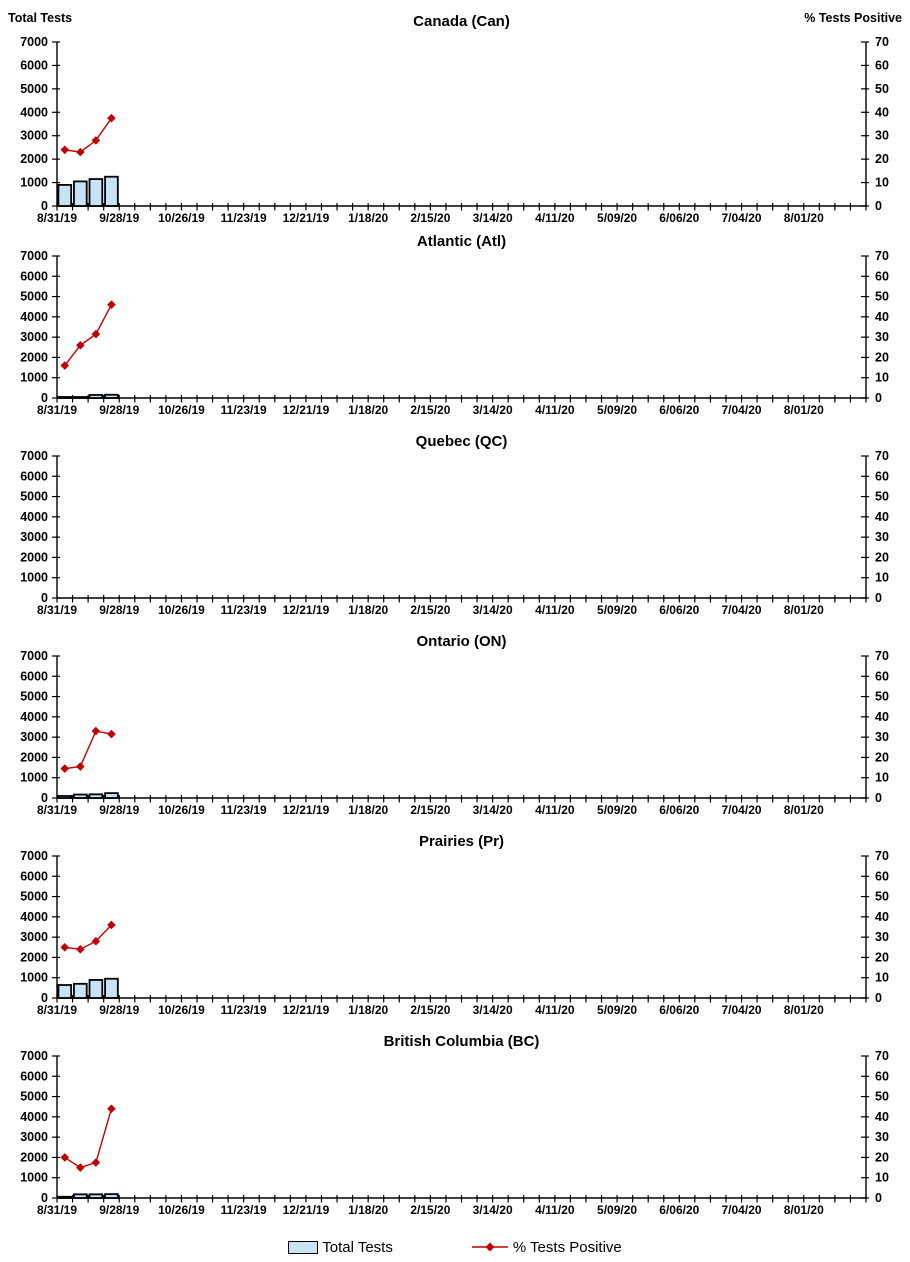  I want to click on x-axis-tick-label: 11/23/19, so click(244, 410).